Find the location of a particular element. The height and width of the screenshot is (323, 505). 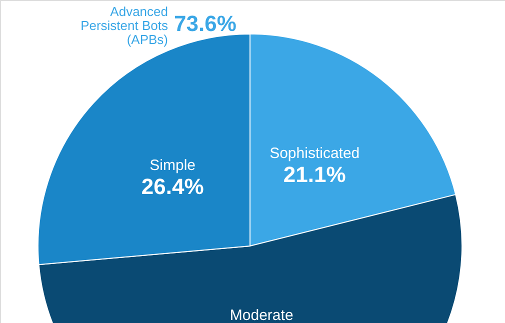

text: Advanced Persistent Bots (APBs) is located at coordinates (124, 25).